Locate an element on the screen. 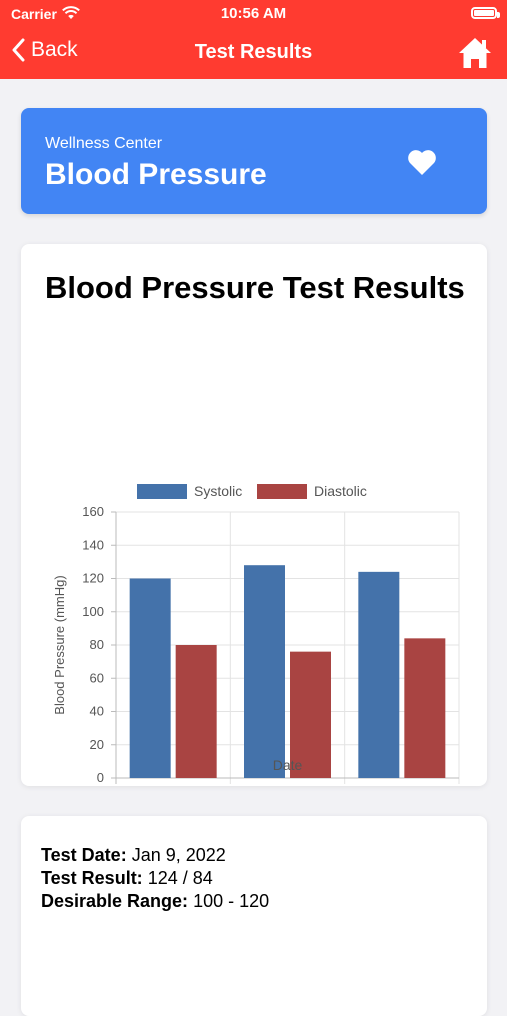 Image resolution: width=507 pixels, height=1016 pixels. desirable-range-value: 100 - 120 is located at coordinates (231, 901).